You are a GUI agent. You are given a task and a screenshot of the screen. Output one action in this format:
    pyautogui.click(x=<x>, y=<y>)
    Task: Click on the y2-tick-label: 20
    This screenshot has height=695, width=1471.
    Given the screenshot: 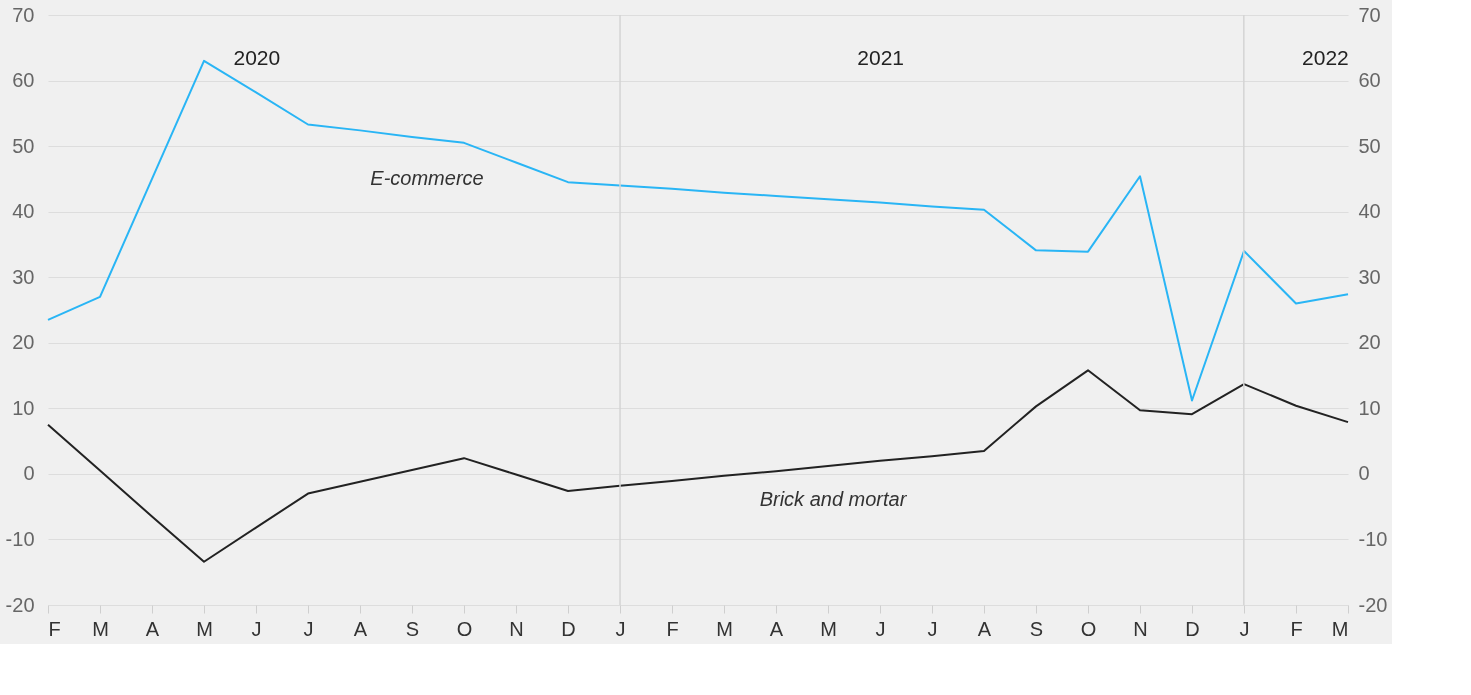 What is the action you would take?
    pyautogui.click(x=1369, y=342)
    